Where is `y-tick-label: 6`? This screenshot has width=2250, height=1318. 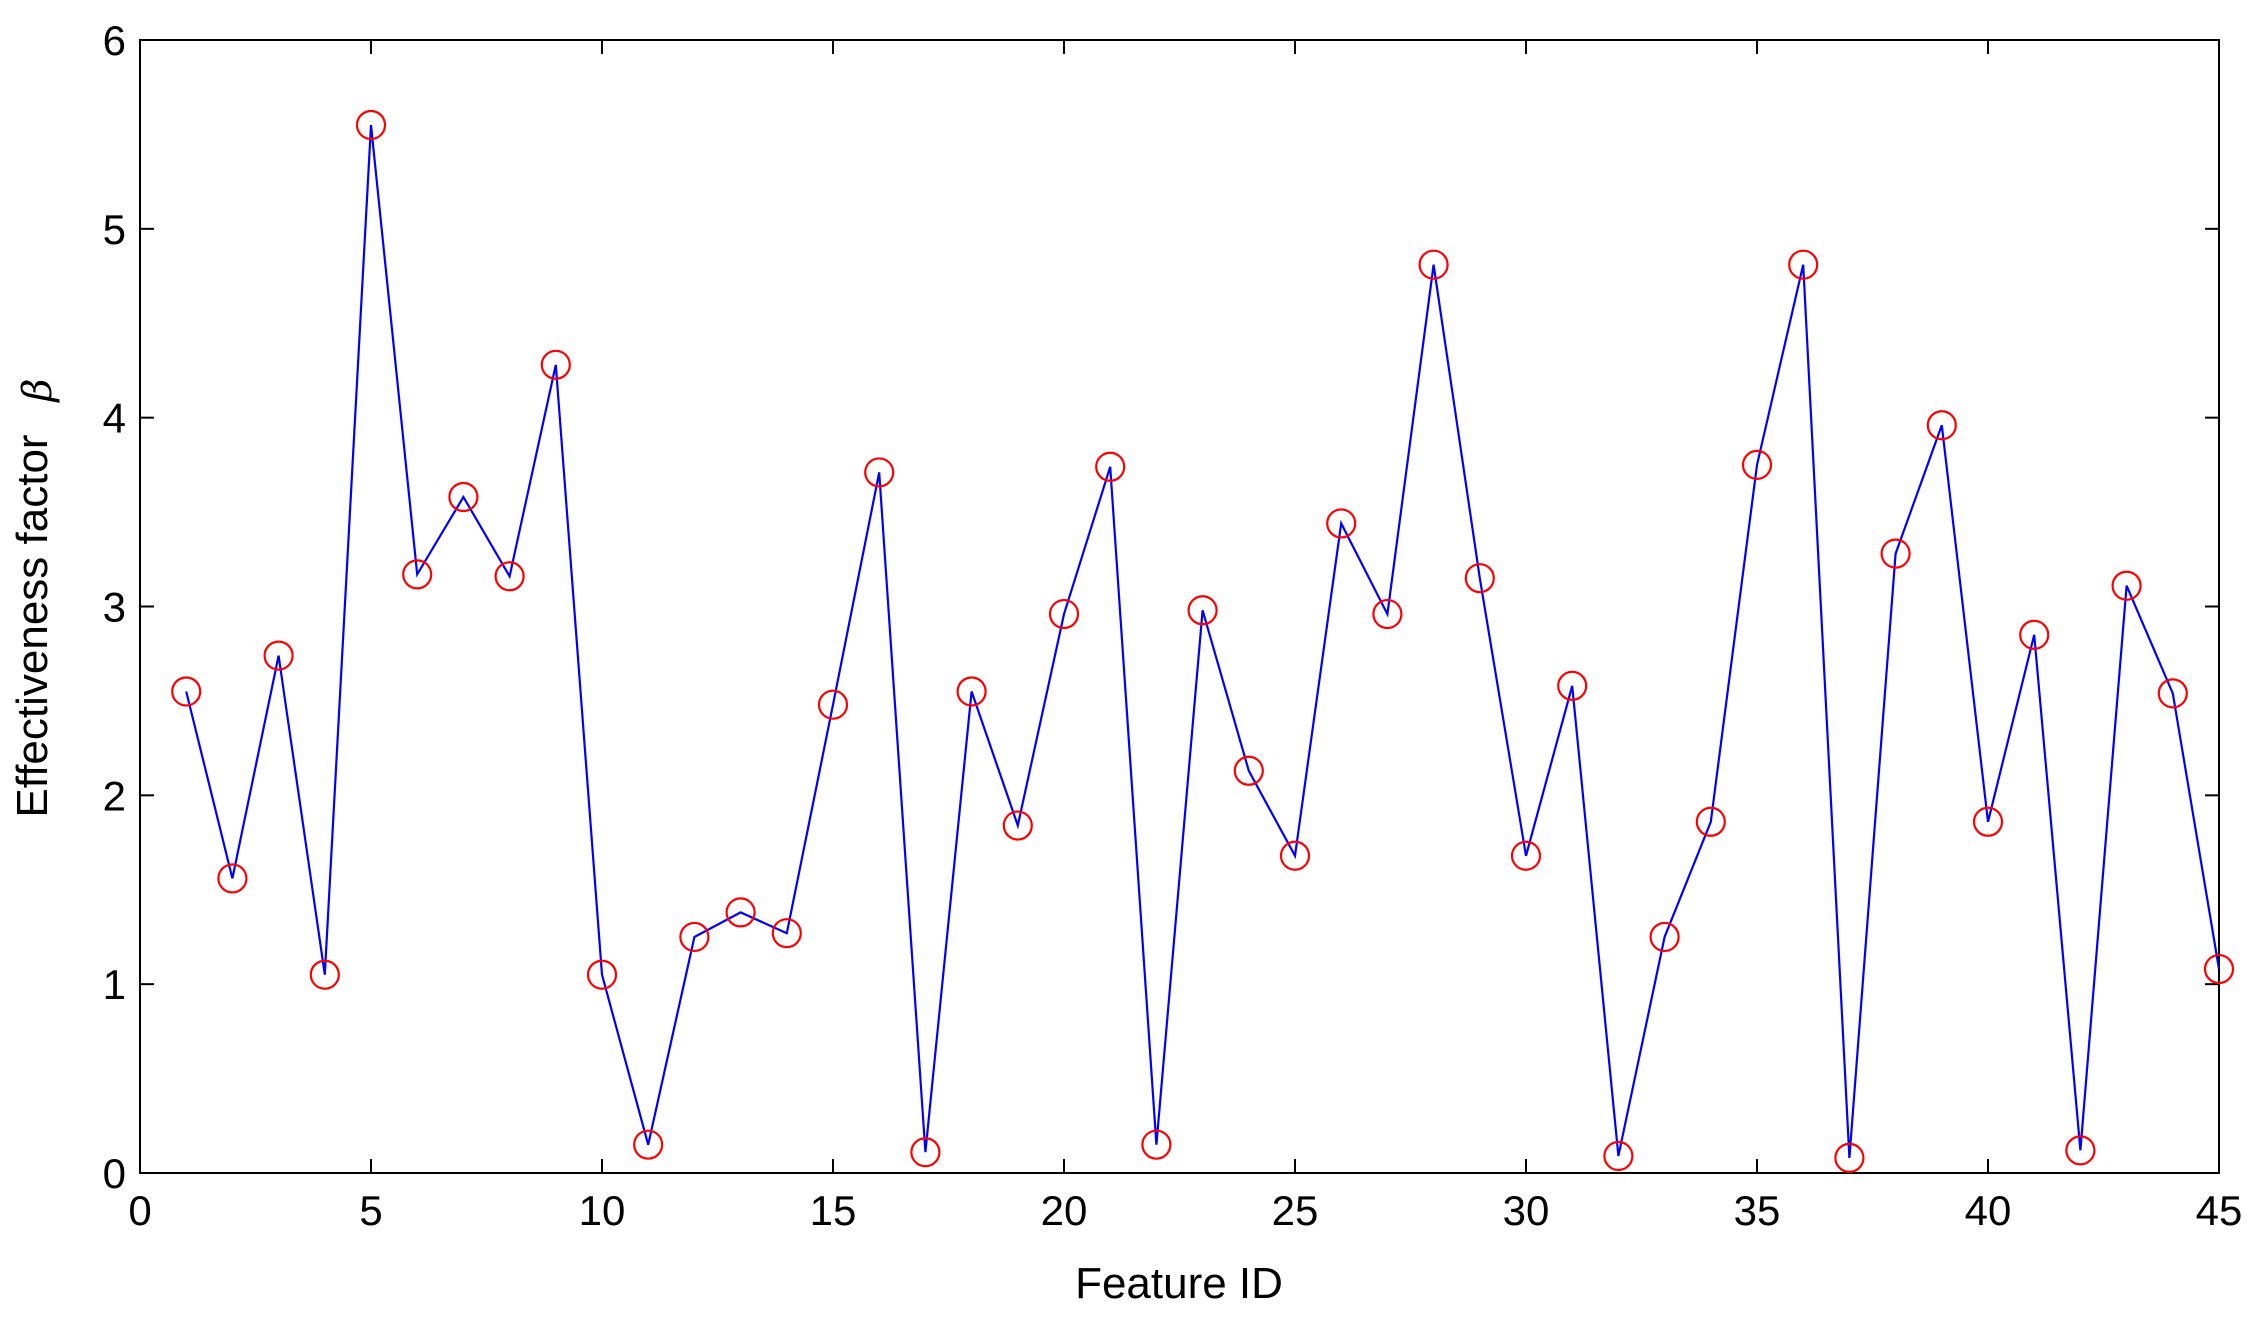 y-tick-label: 6 is located at coordinates (114, 40).